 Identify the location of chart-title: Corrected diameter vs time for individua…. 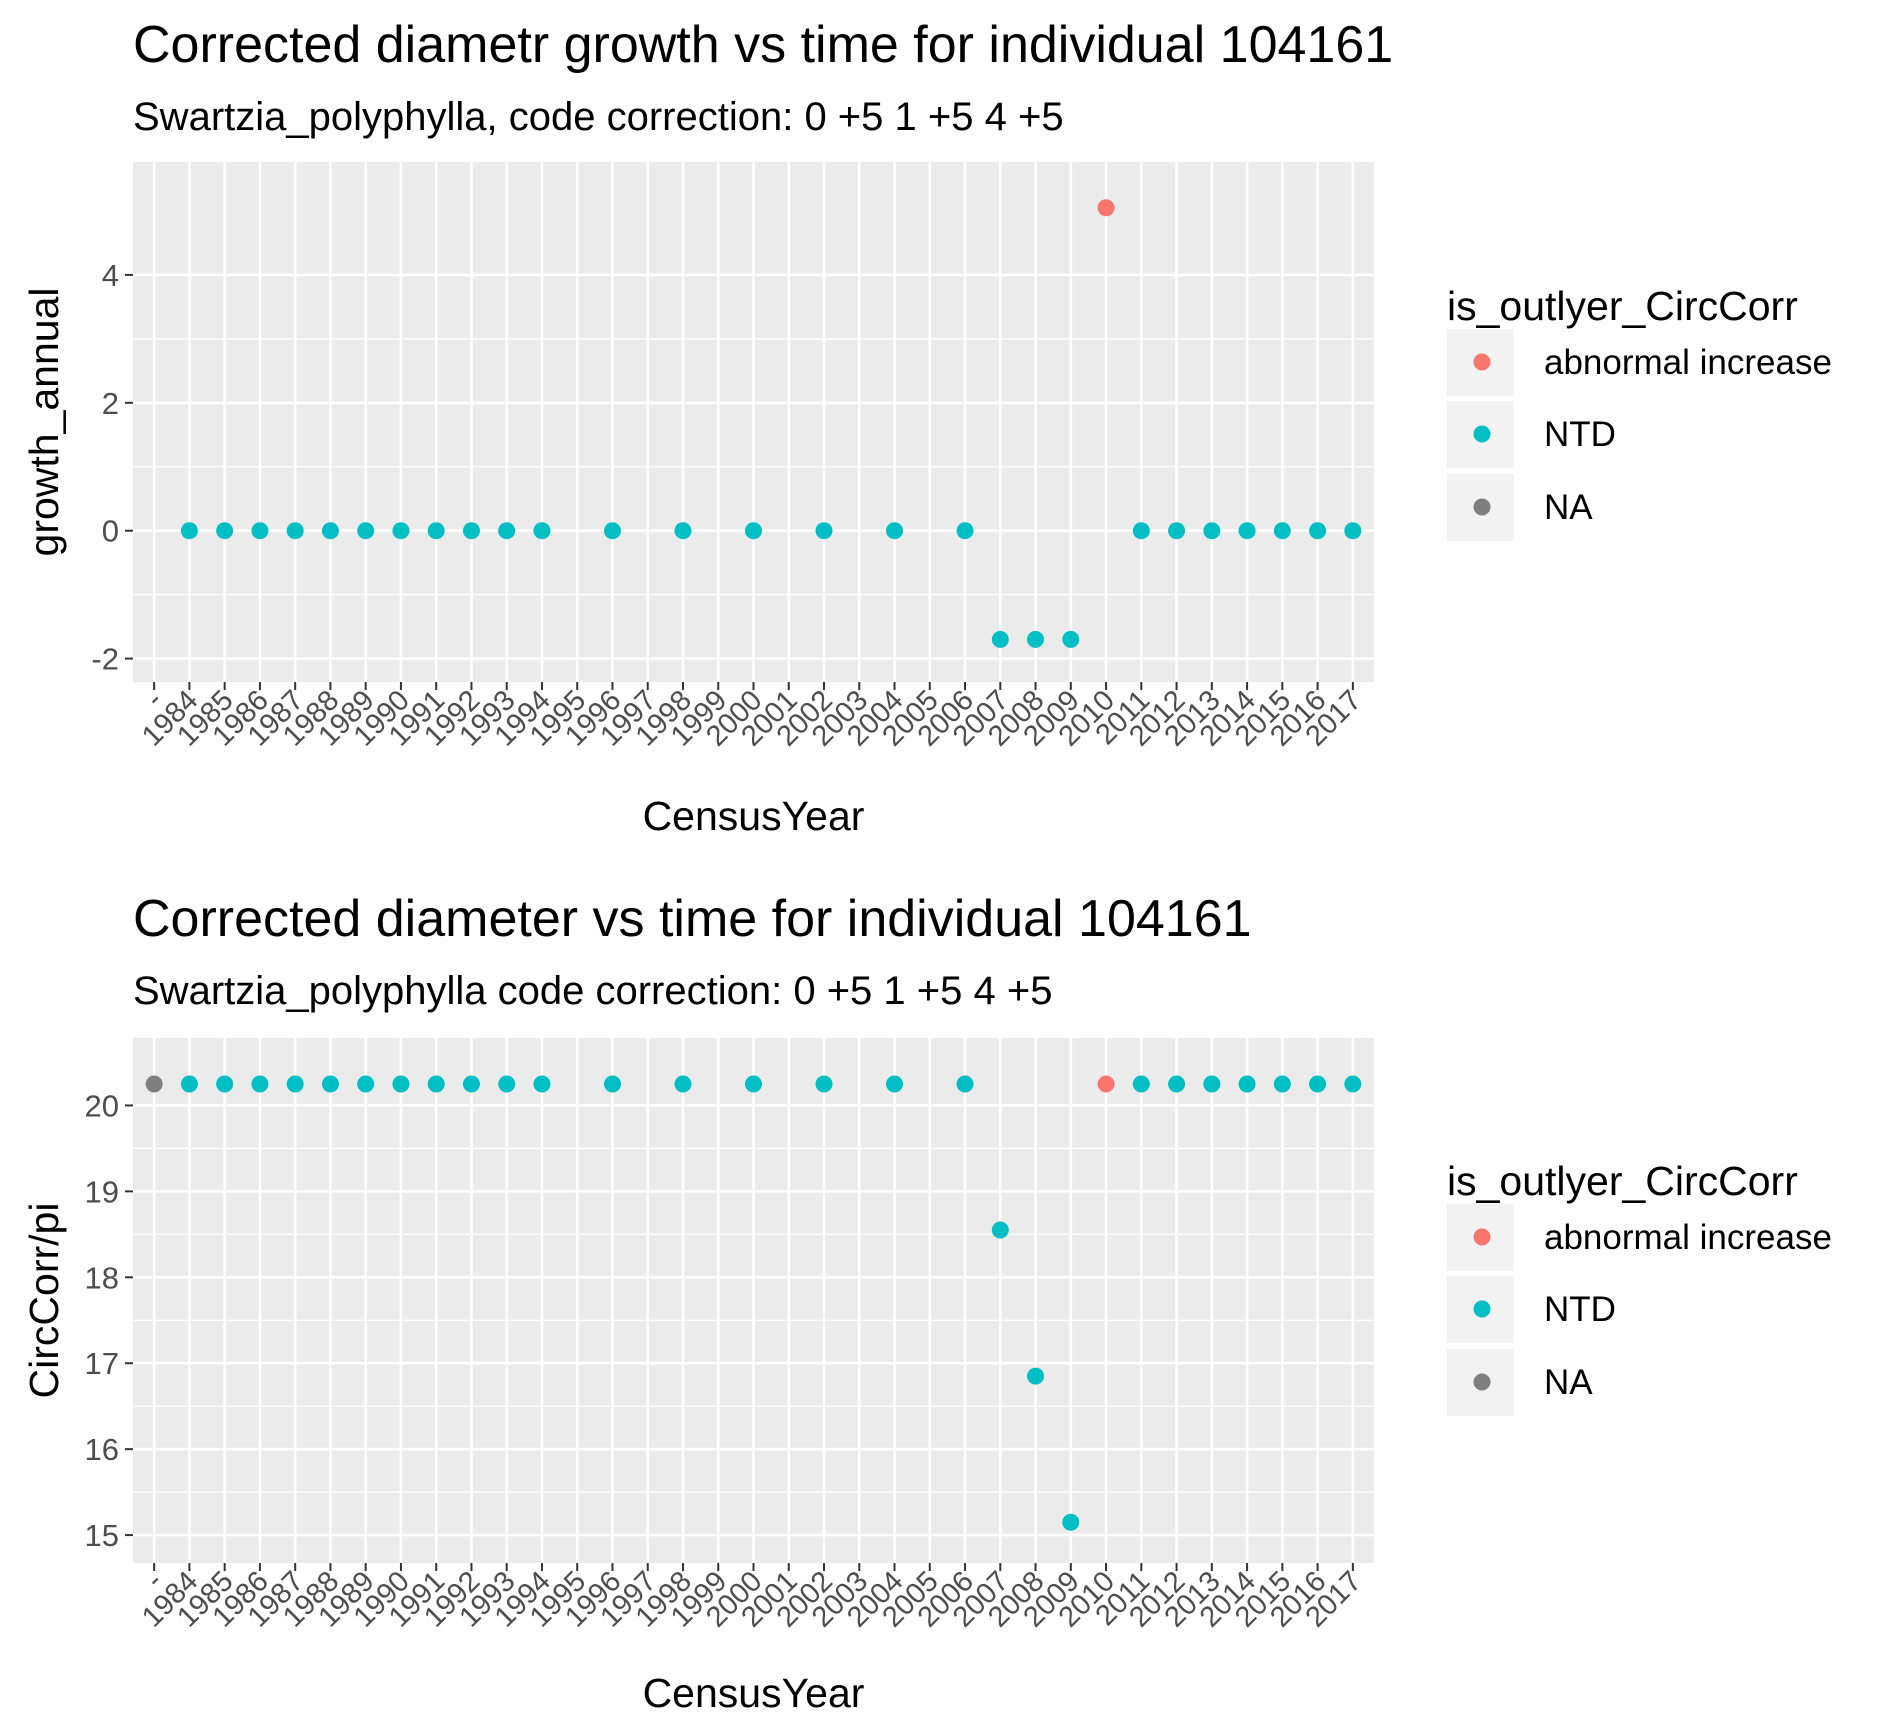
(692, 919).